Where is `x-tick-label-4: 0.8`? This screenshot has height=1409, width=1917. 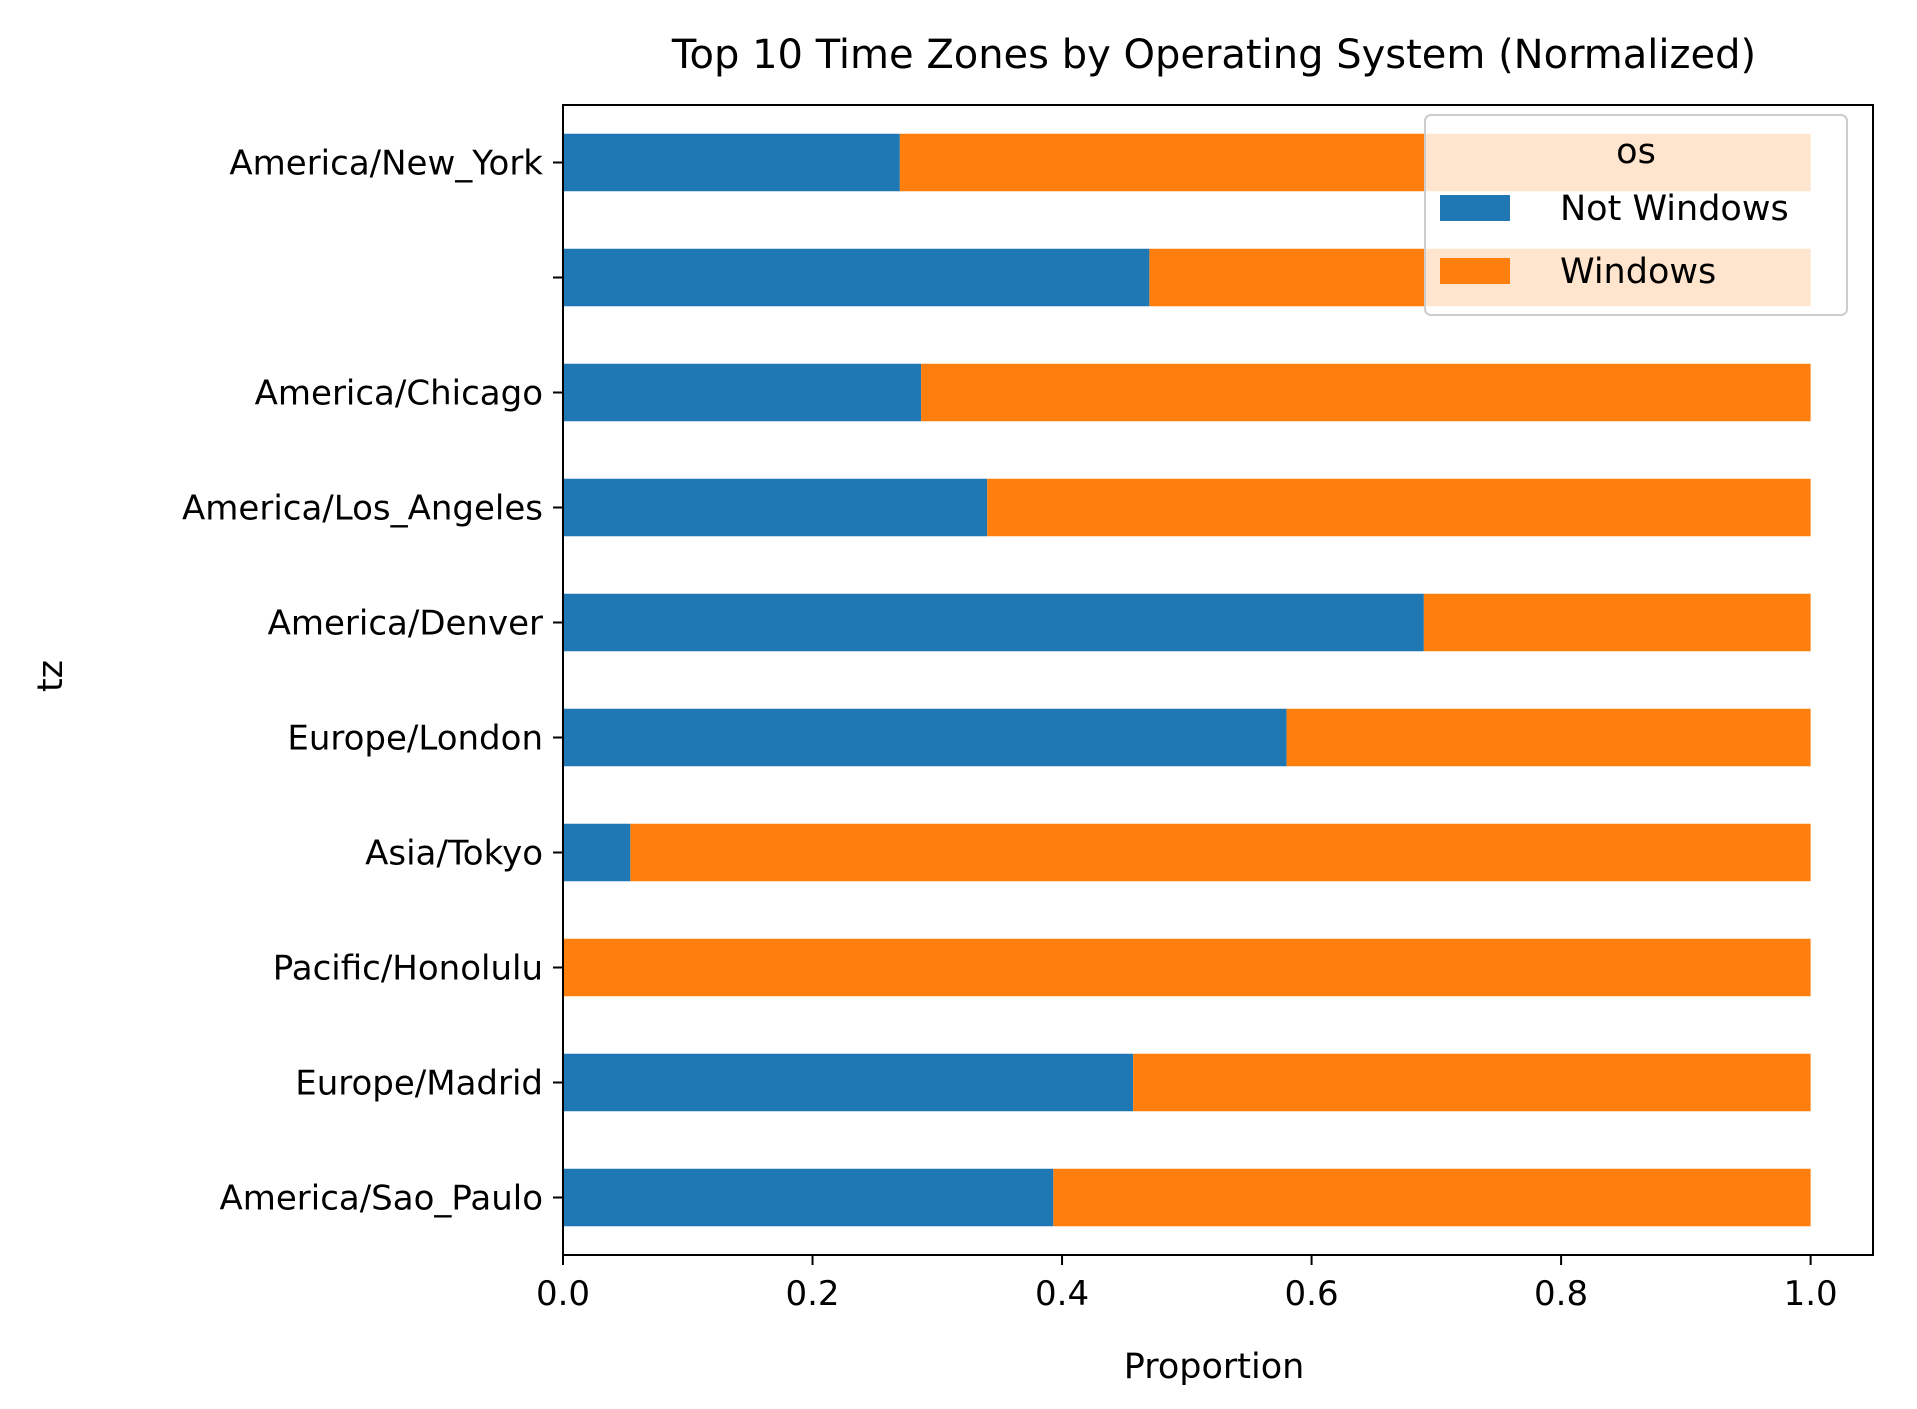
x-tick-label-4: 0.8 is located at coordinates (1561, 1294).